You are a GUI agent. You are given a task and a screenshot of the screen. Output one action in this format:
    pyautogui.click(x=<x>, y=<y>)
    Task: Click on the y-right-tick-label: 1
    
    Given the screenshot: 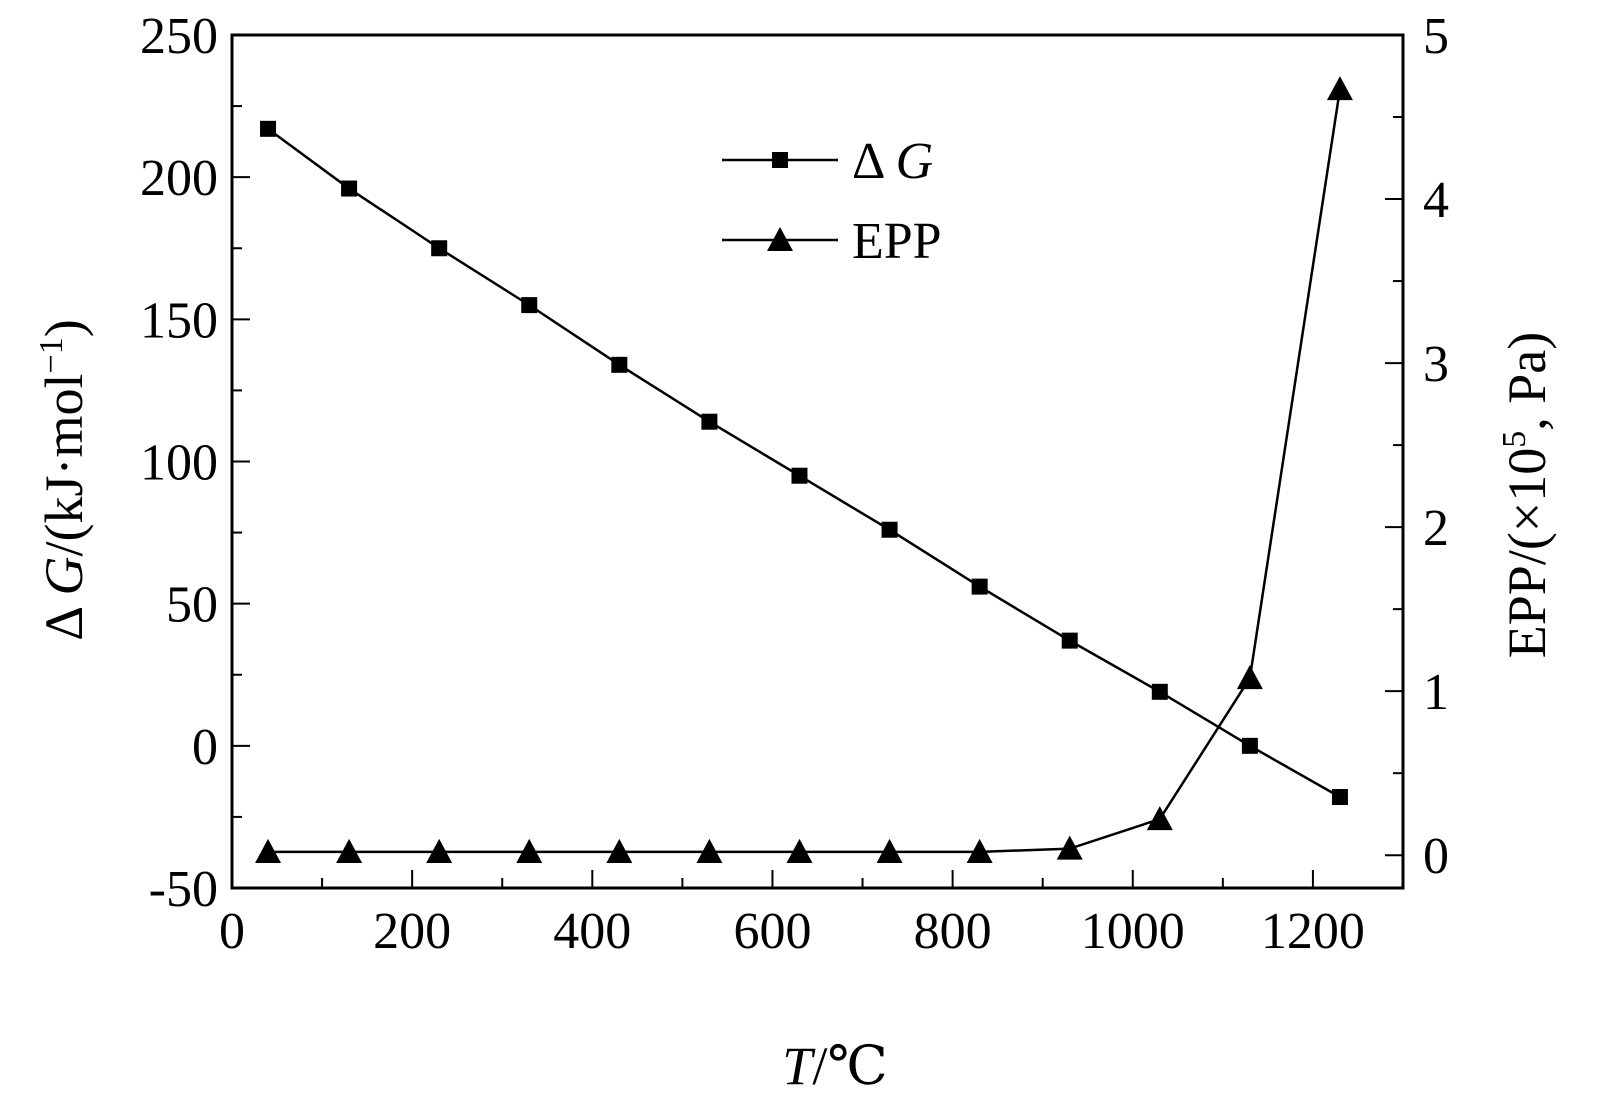 What is the action you would take?
    pyautogui.click(x=1436, y=692)
    